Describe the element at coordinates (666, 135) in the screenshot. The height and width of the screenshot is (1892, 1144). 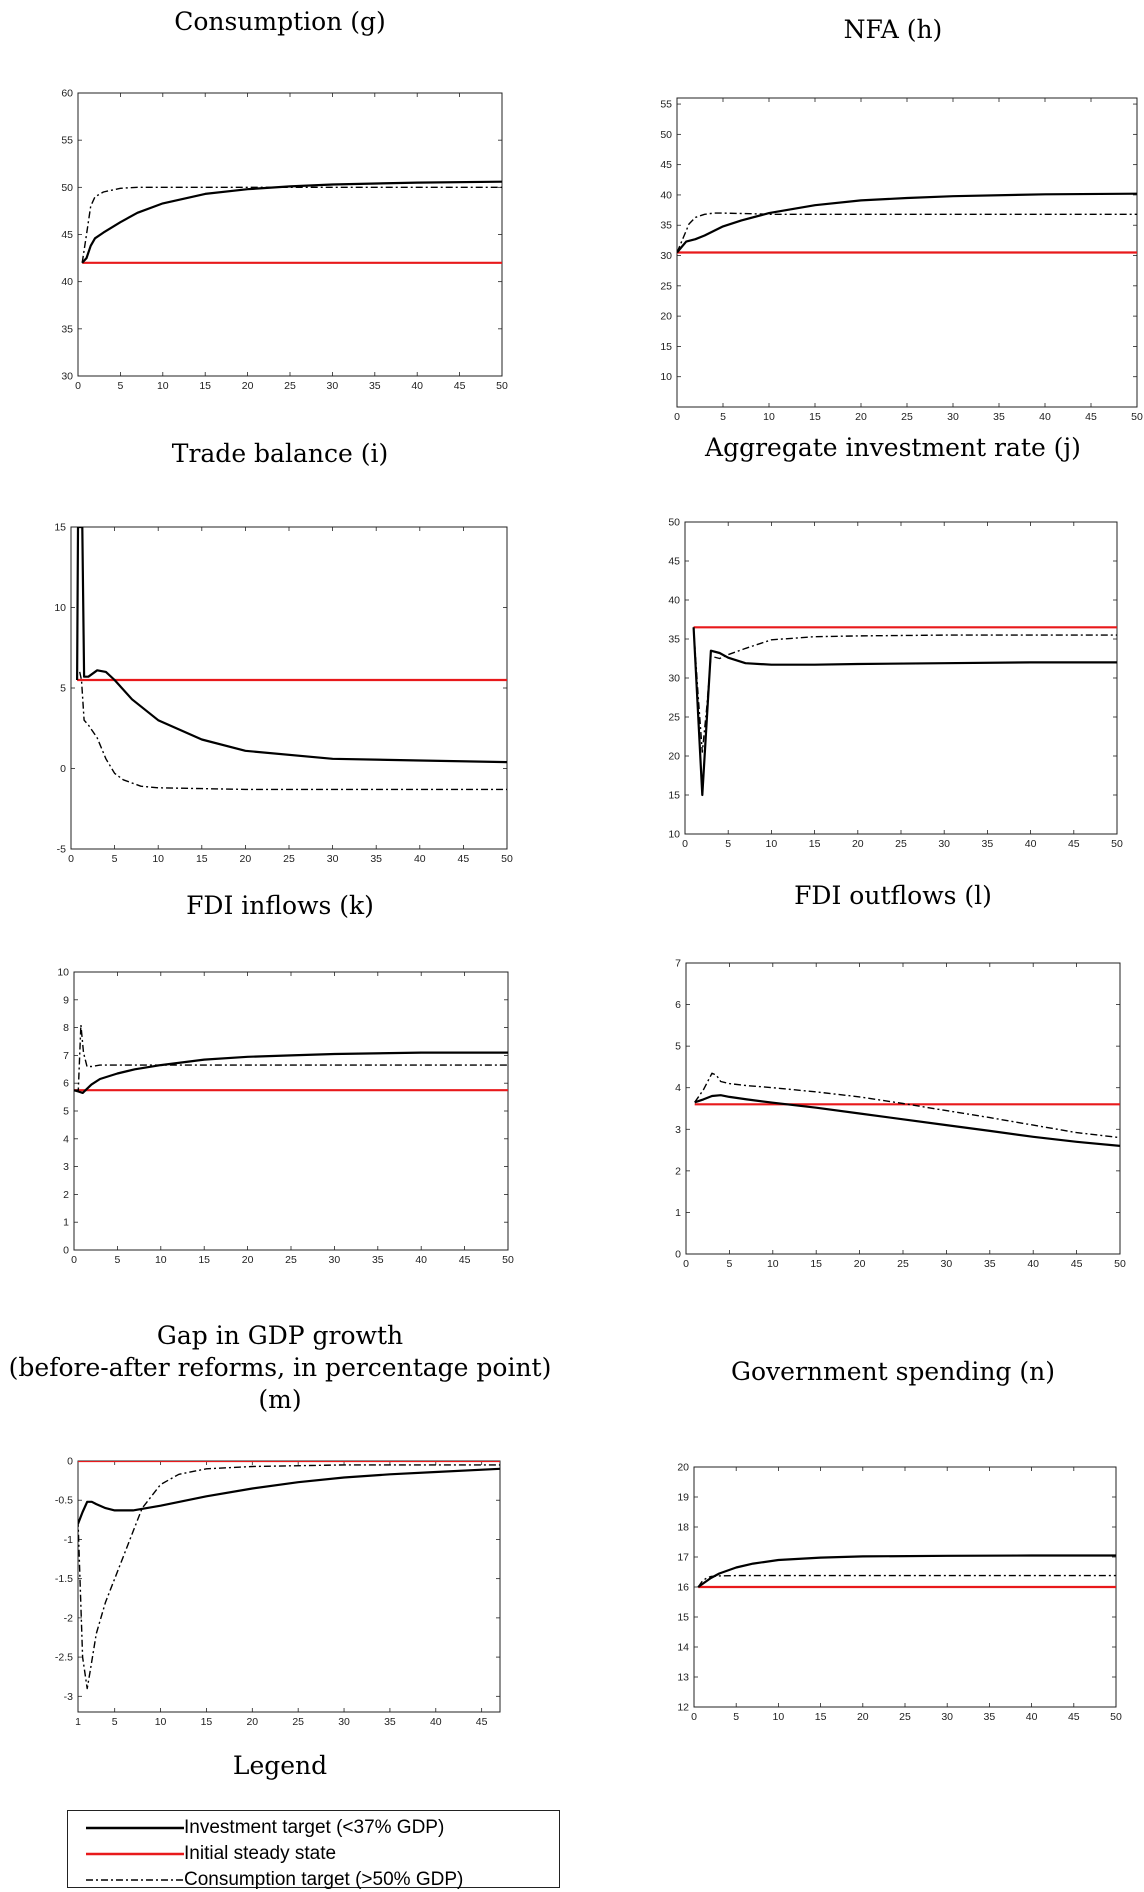
I see `y-tick-label: 50` at that location.